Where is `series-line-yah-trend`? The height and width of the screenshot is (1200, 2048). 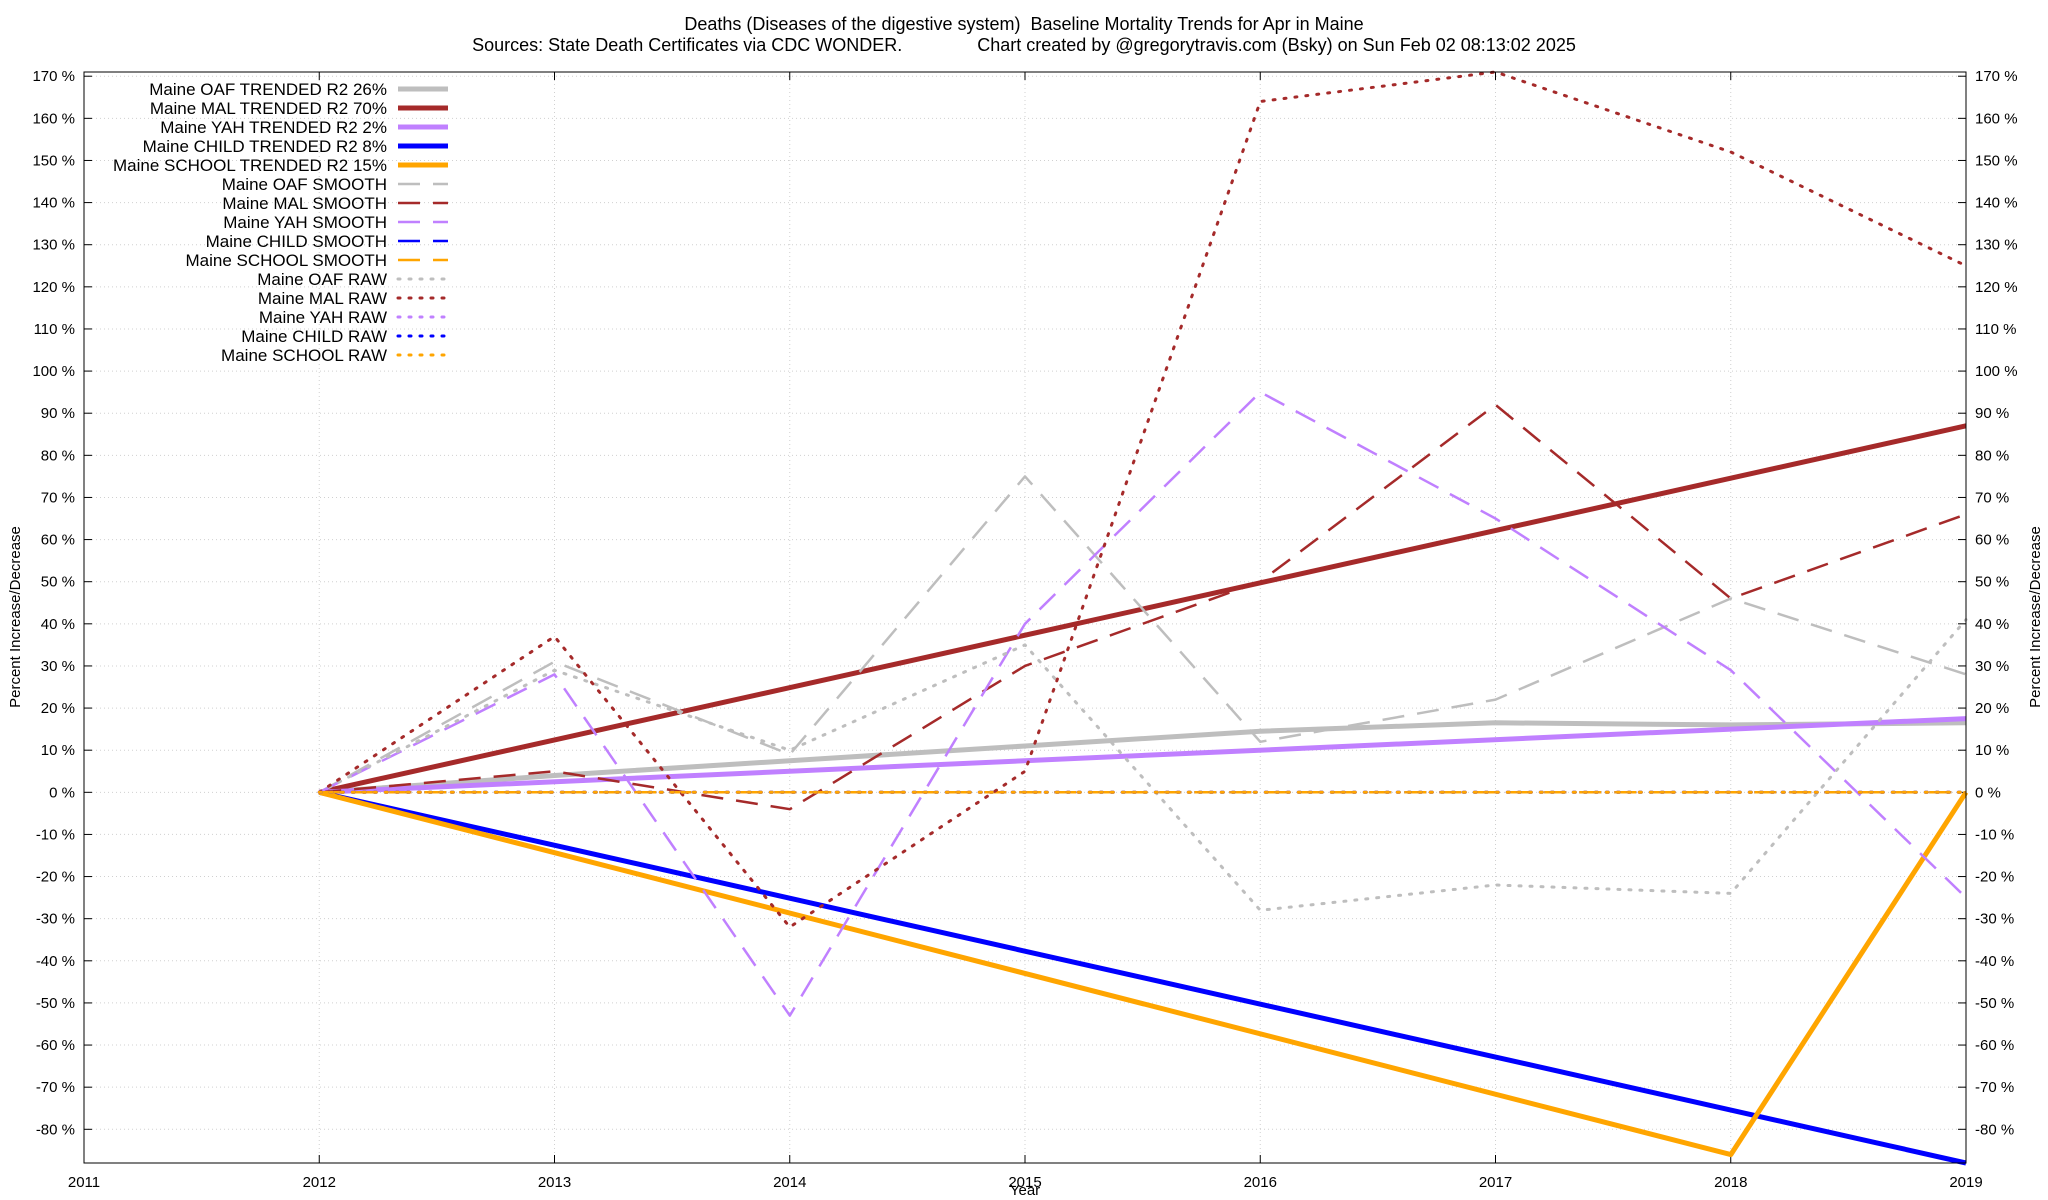
series-line-yah-trend is located at coordinates (1143, 755).